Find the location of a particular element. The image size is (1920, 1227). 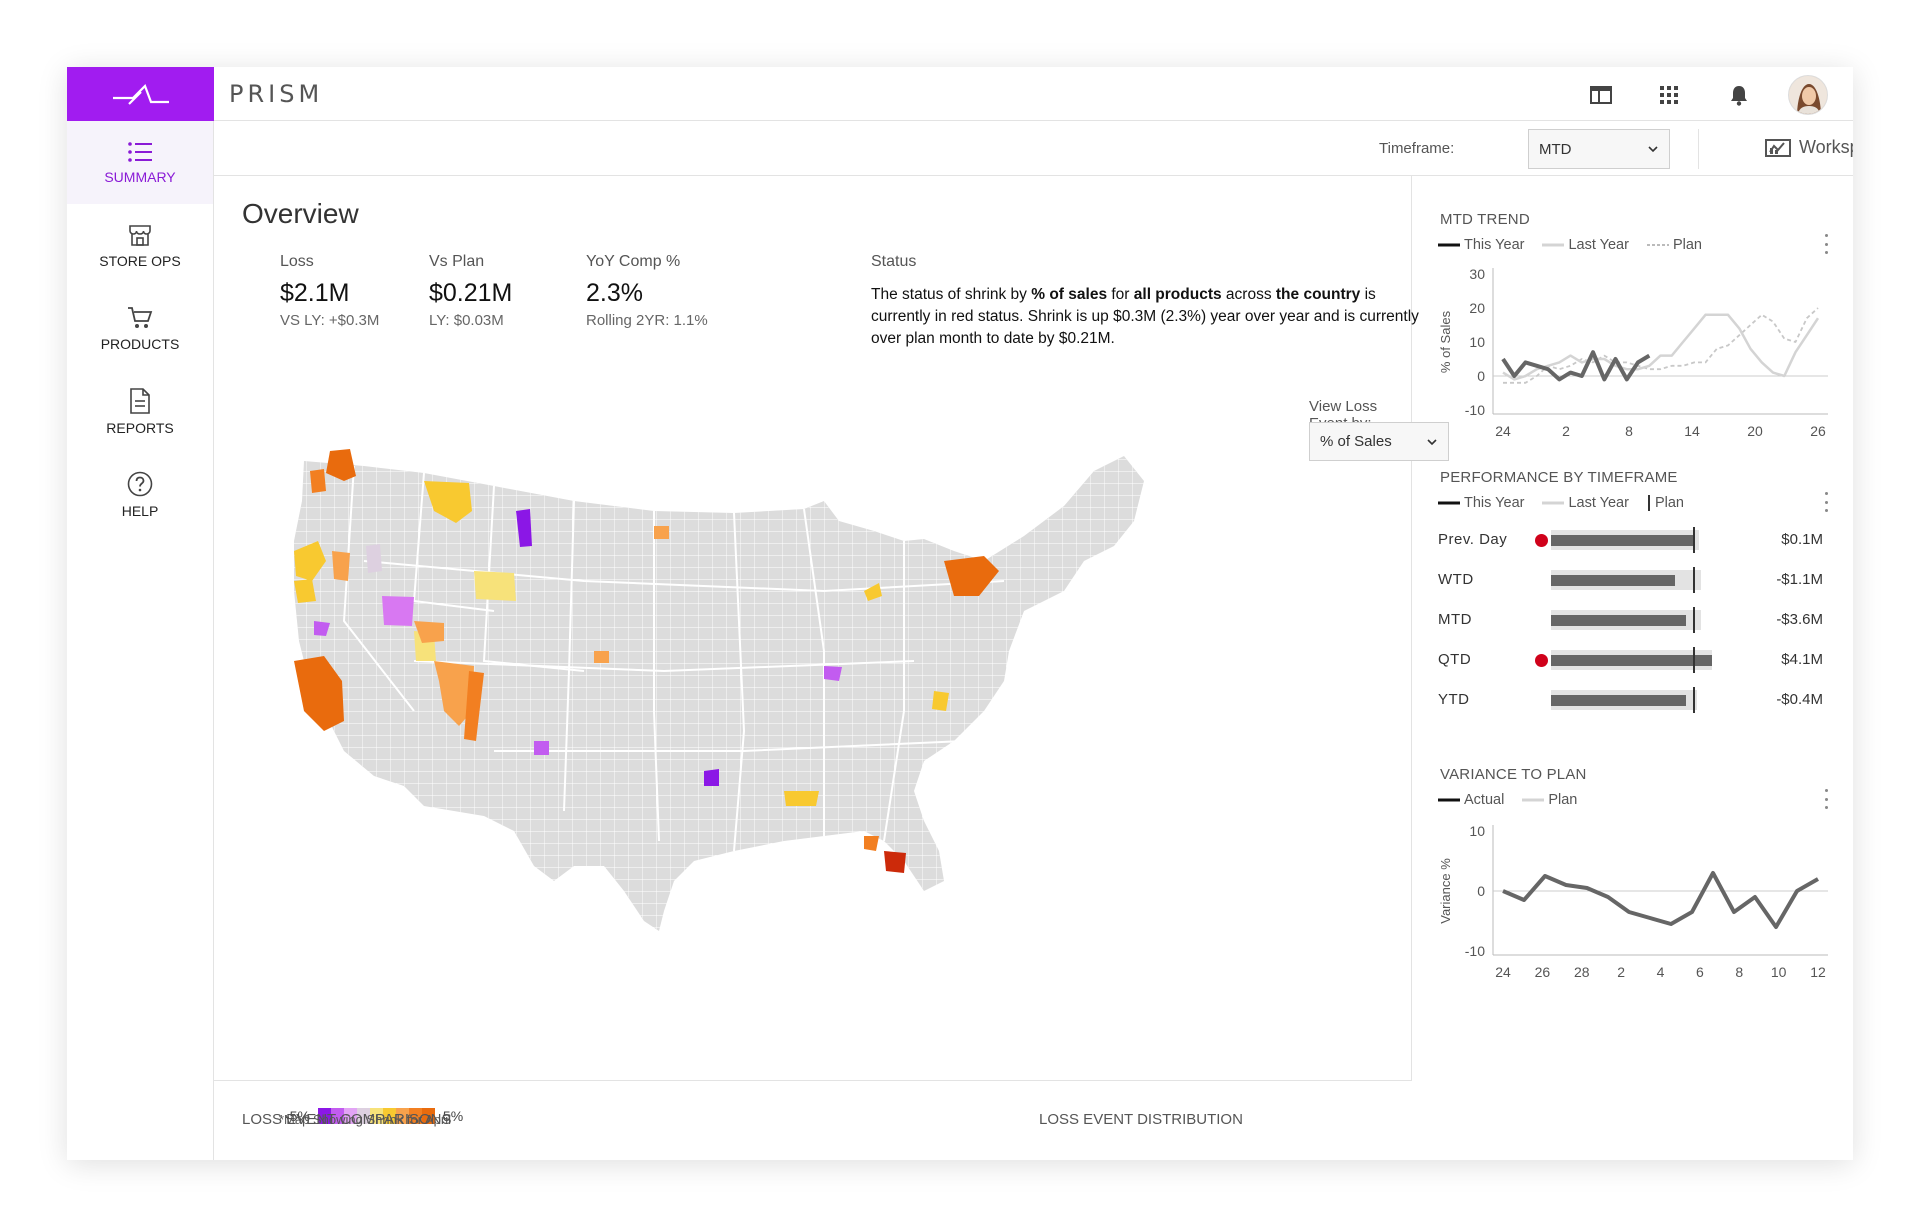

kpi-label: Loss is located at coordinates (297, 261).